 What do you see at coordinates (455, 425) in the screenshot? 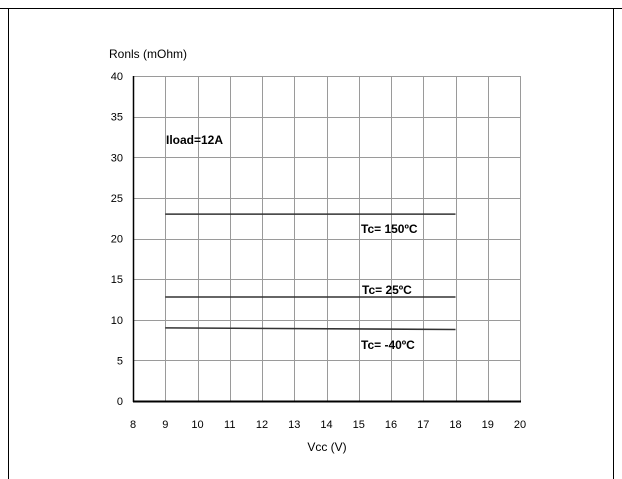
I see `x-tick-label: 18` at bounding box center [455, 425].